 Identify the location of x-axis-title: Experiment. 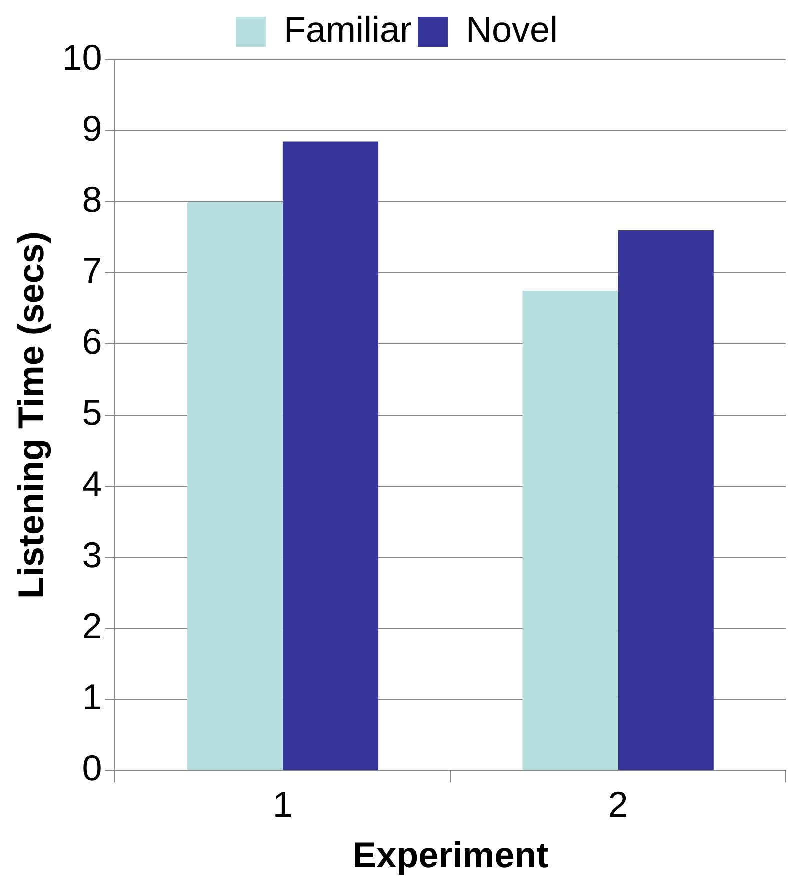
(450, 855).